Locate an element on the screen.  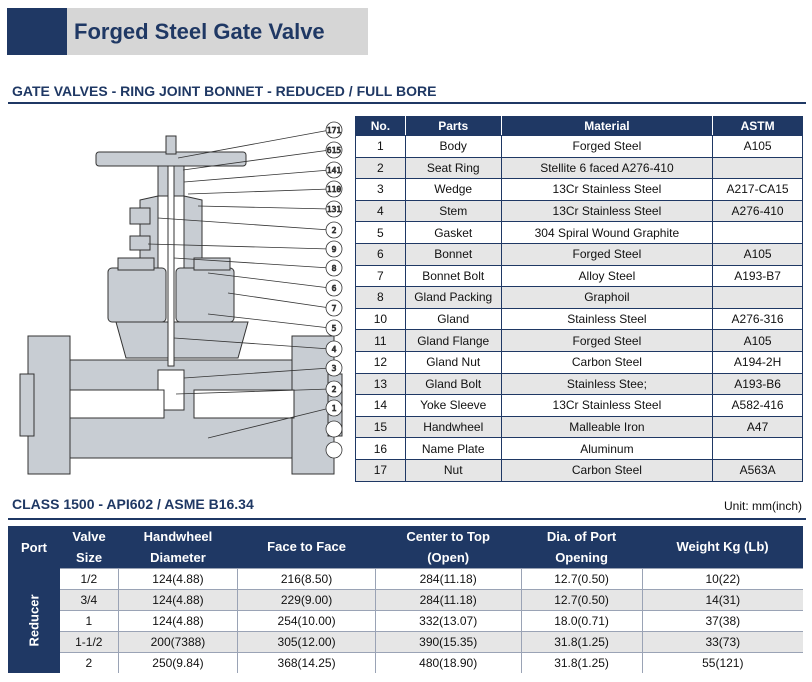
cell-no: 1 is located at coordinates (380, 146).